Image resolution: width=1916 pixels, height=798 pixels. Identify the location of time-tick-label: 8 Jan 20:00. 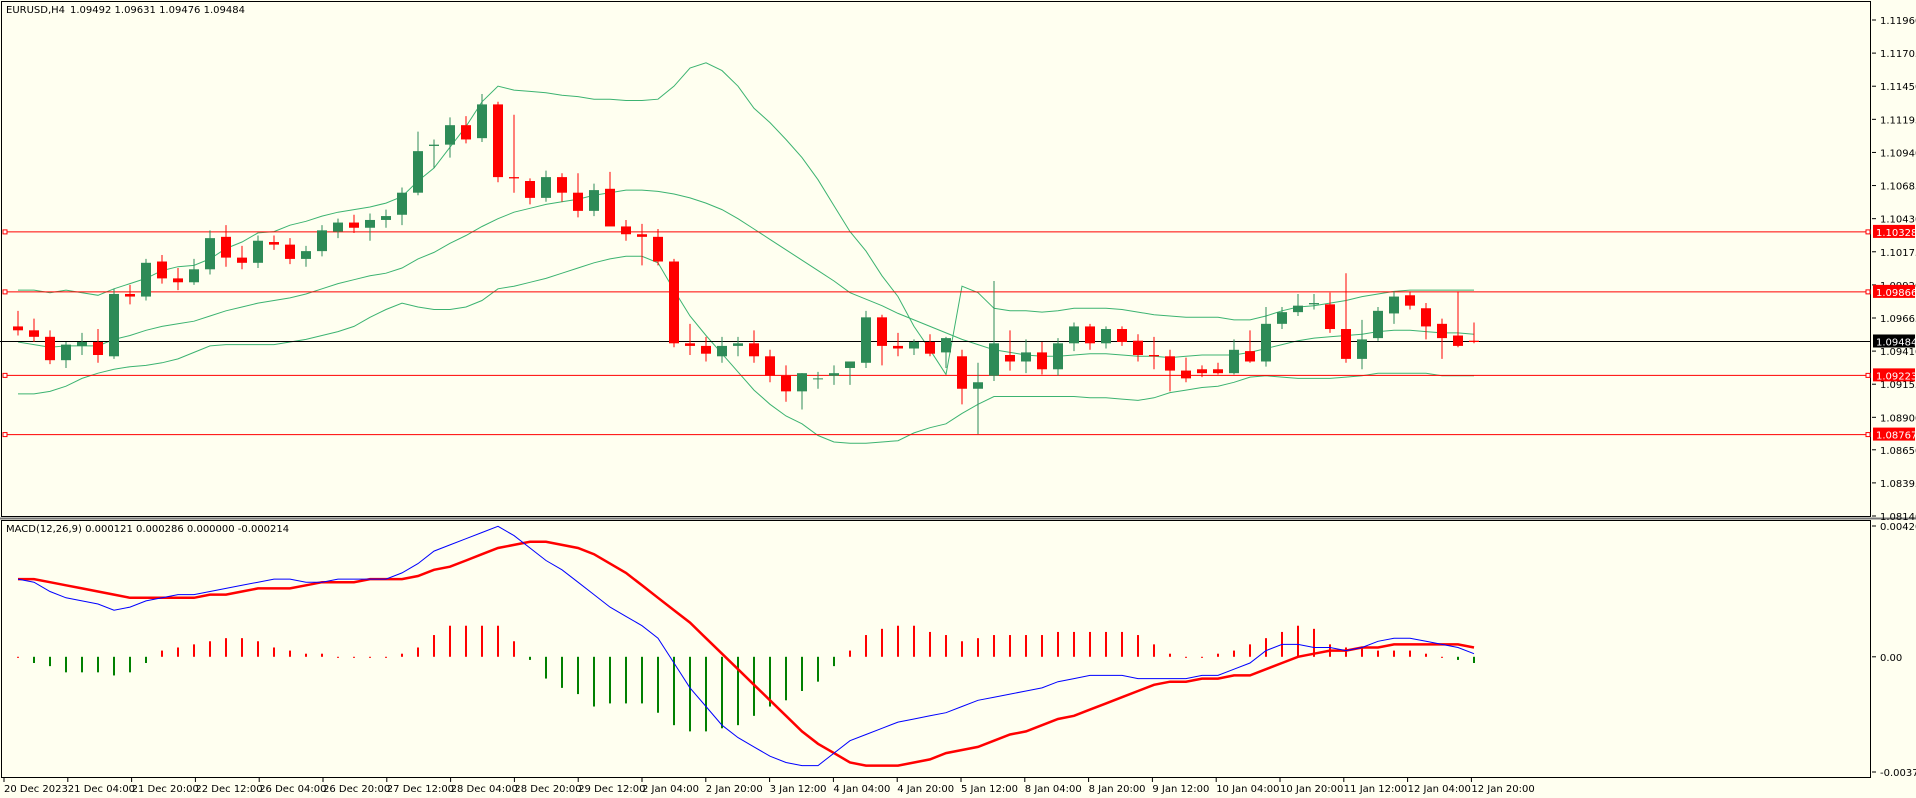
(1117, 789).